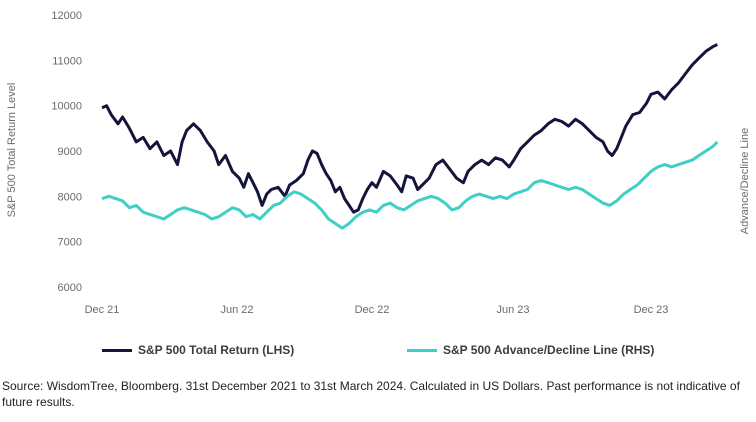  I want to click on x-tick-label: Jun 23, so click(512, 310).